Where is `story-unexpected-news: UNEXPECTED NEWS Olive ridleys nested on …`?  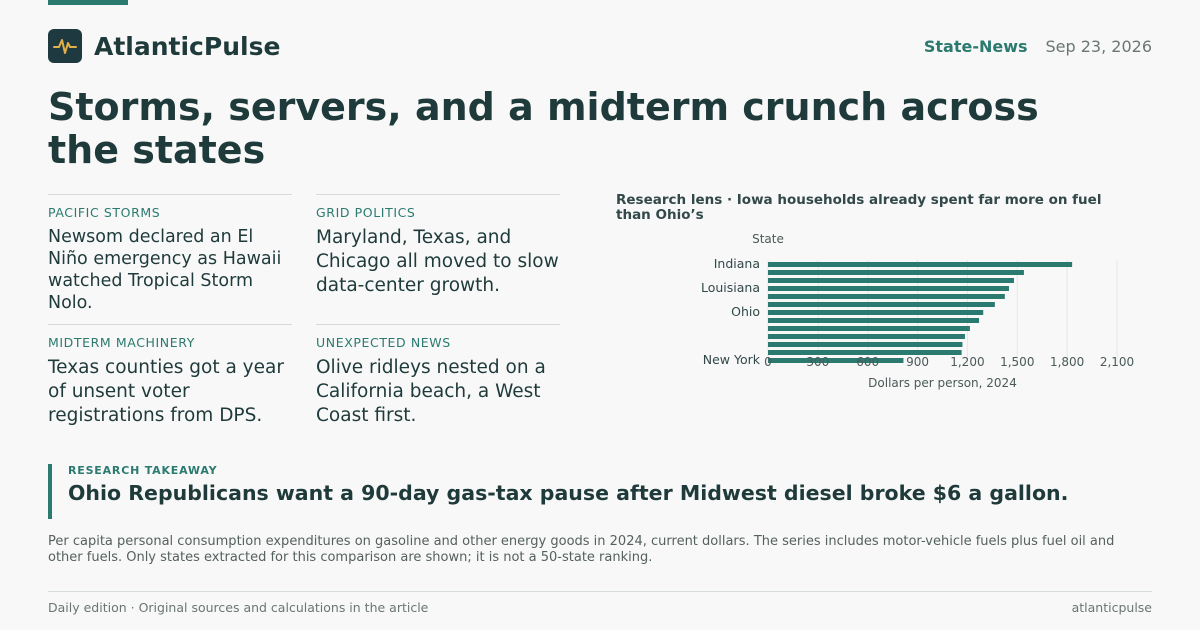 story-unexpected-news: UNEXPECTED NEWS Olive ridleys nested on … is located at coordinates (438, 376).